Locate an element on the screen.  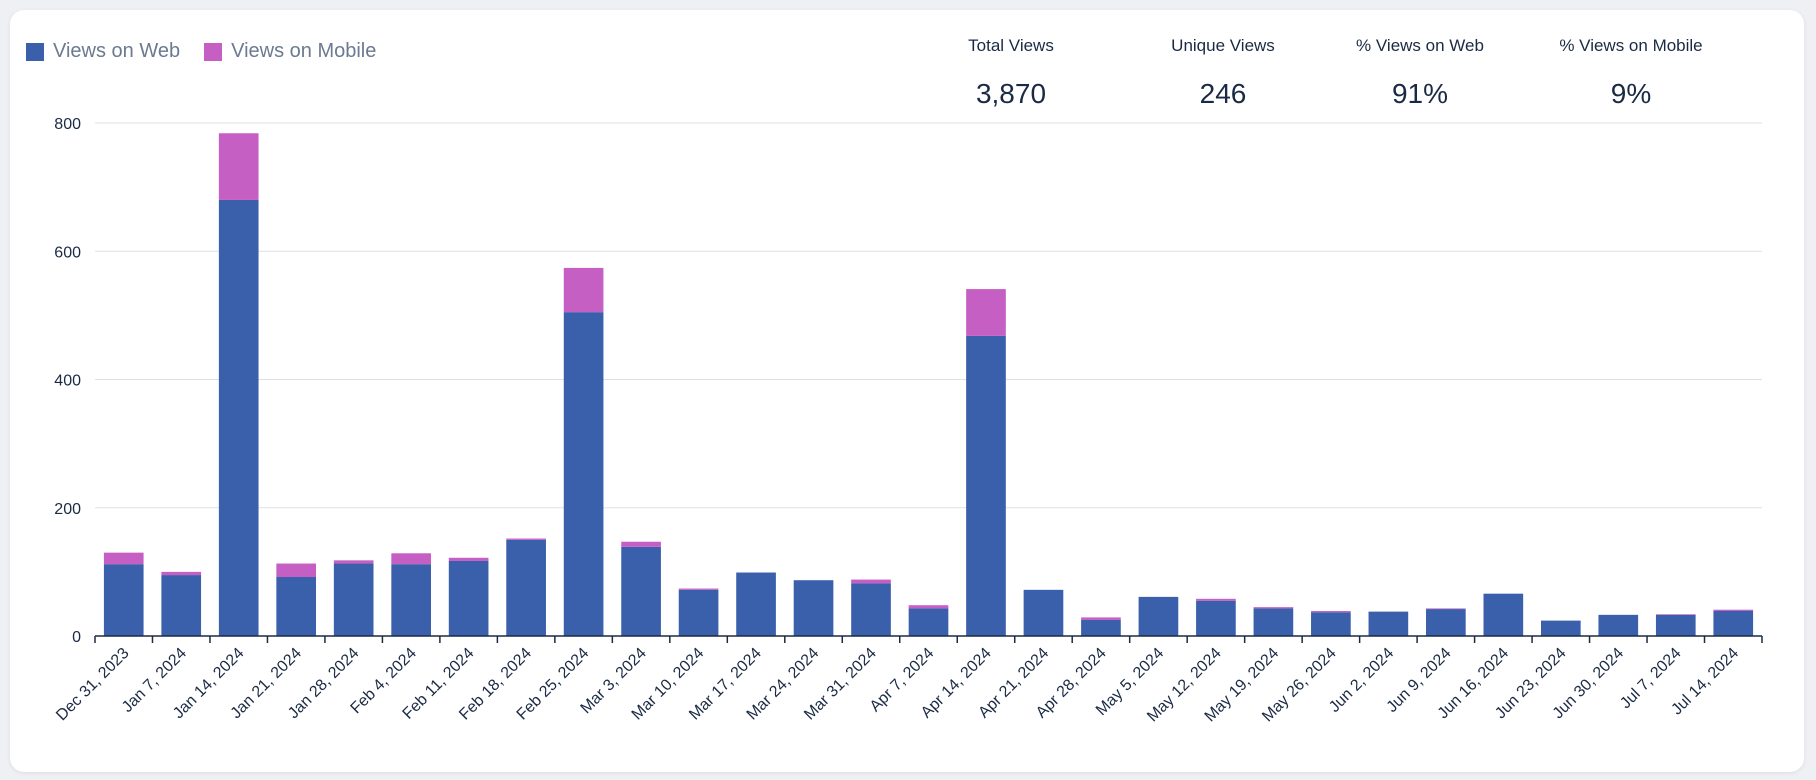
stat-total-views: Total Views 3,870 is located at coordinates (1011, 73).